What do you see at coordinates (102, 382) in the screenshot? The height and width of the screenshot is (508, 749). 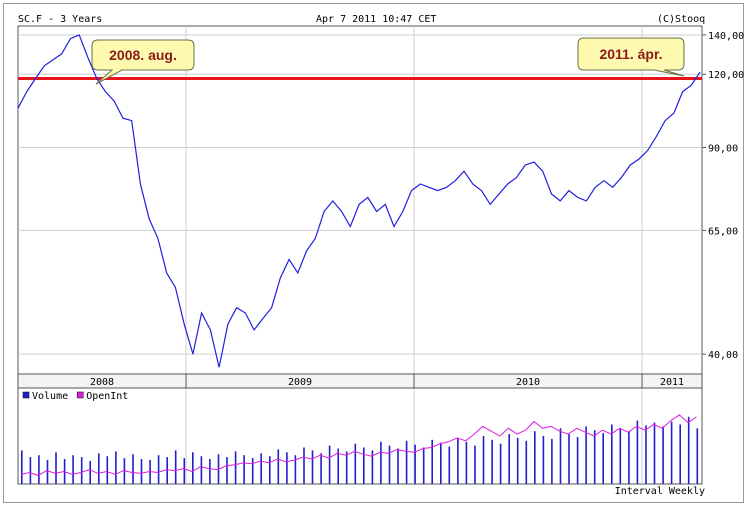 I see `x-tick-label: 2008` at bounding box center [102, 382].